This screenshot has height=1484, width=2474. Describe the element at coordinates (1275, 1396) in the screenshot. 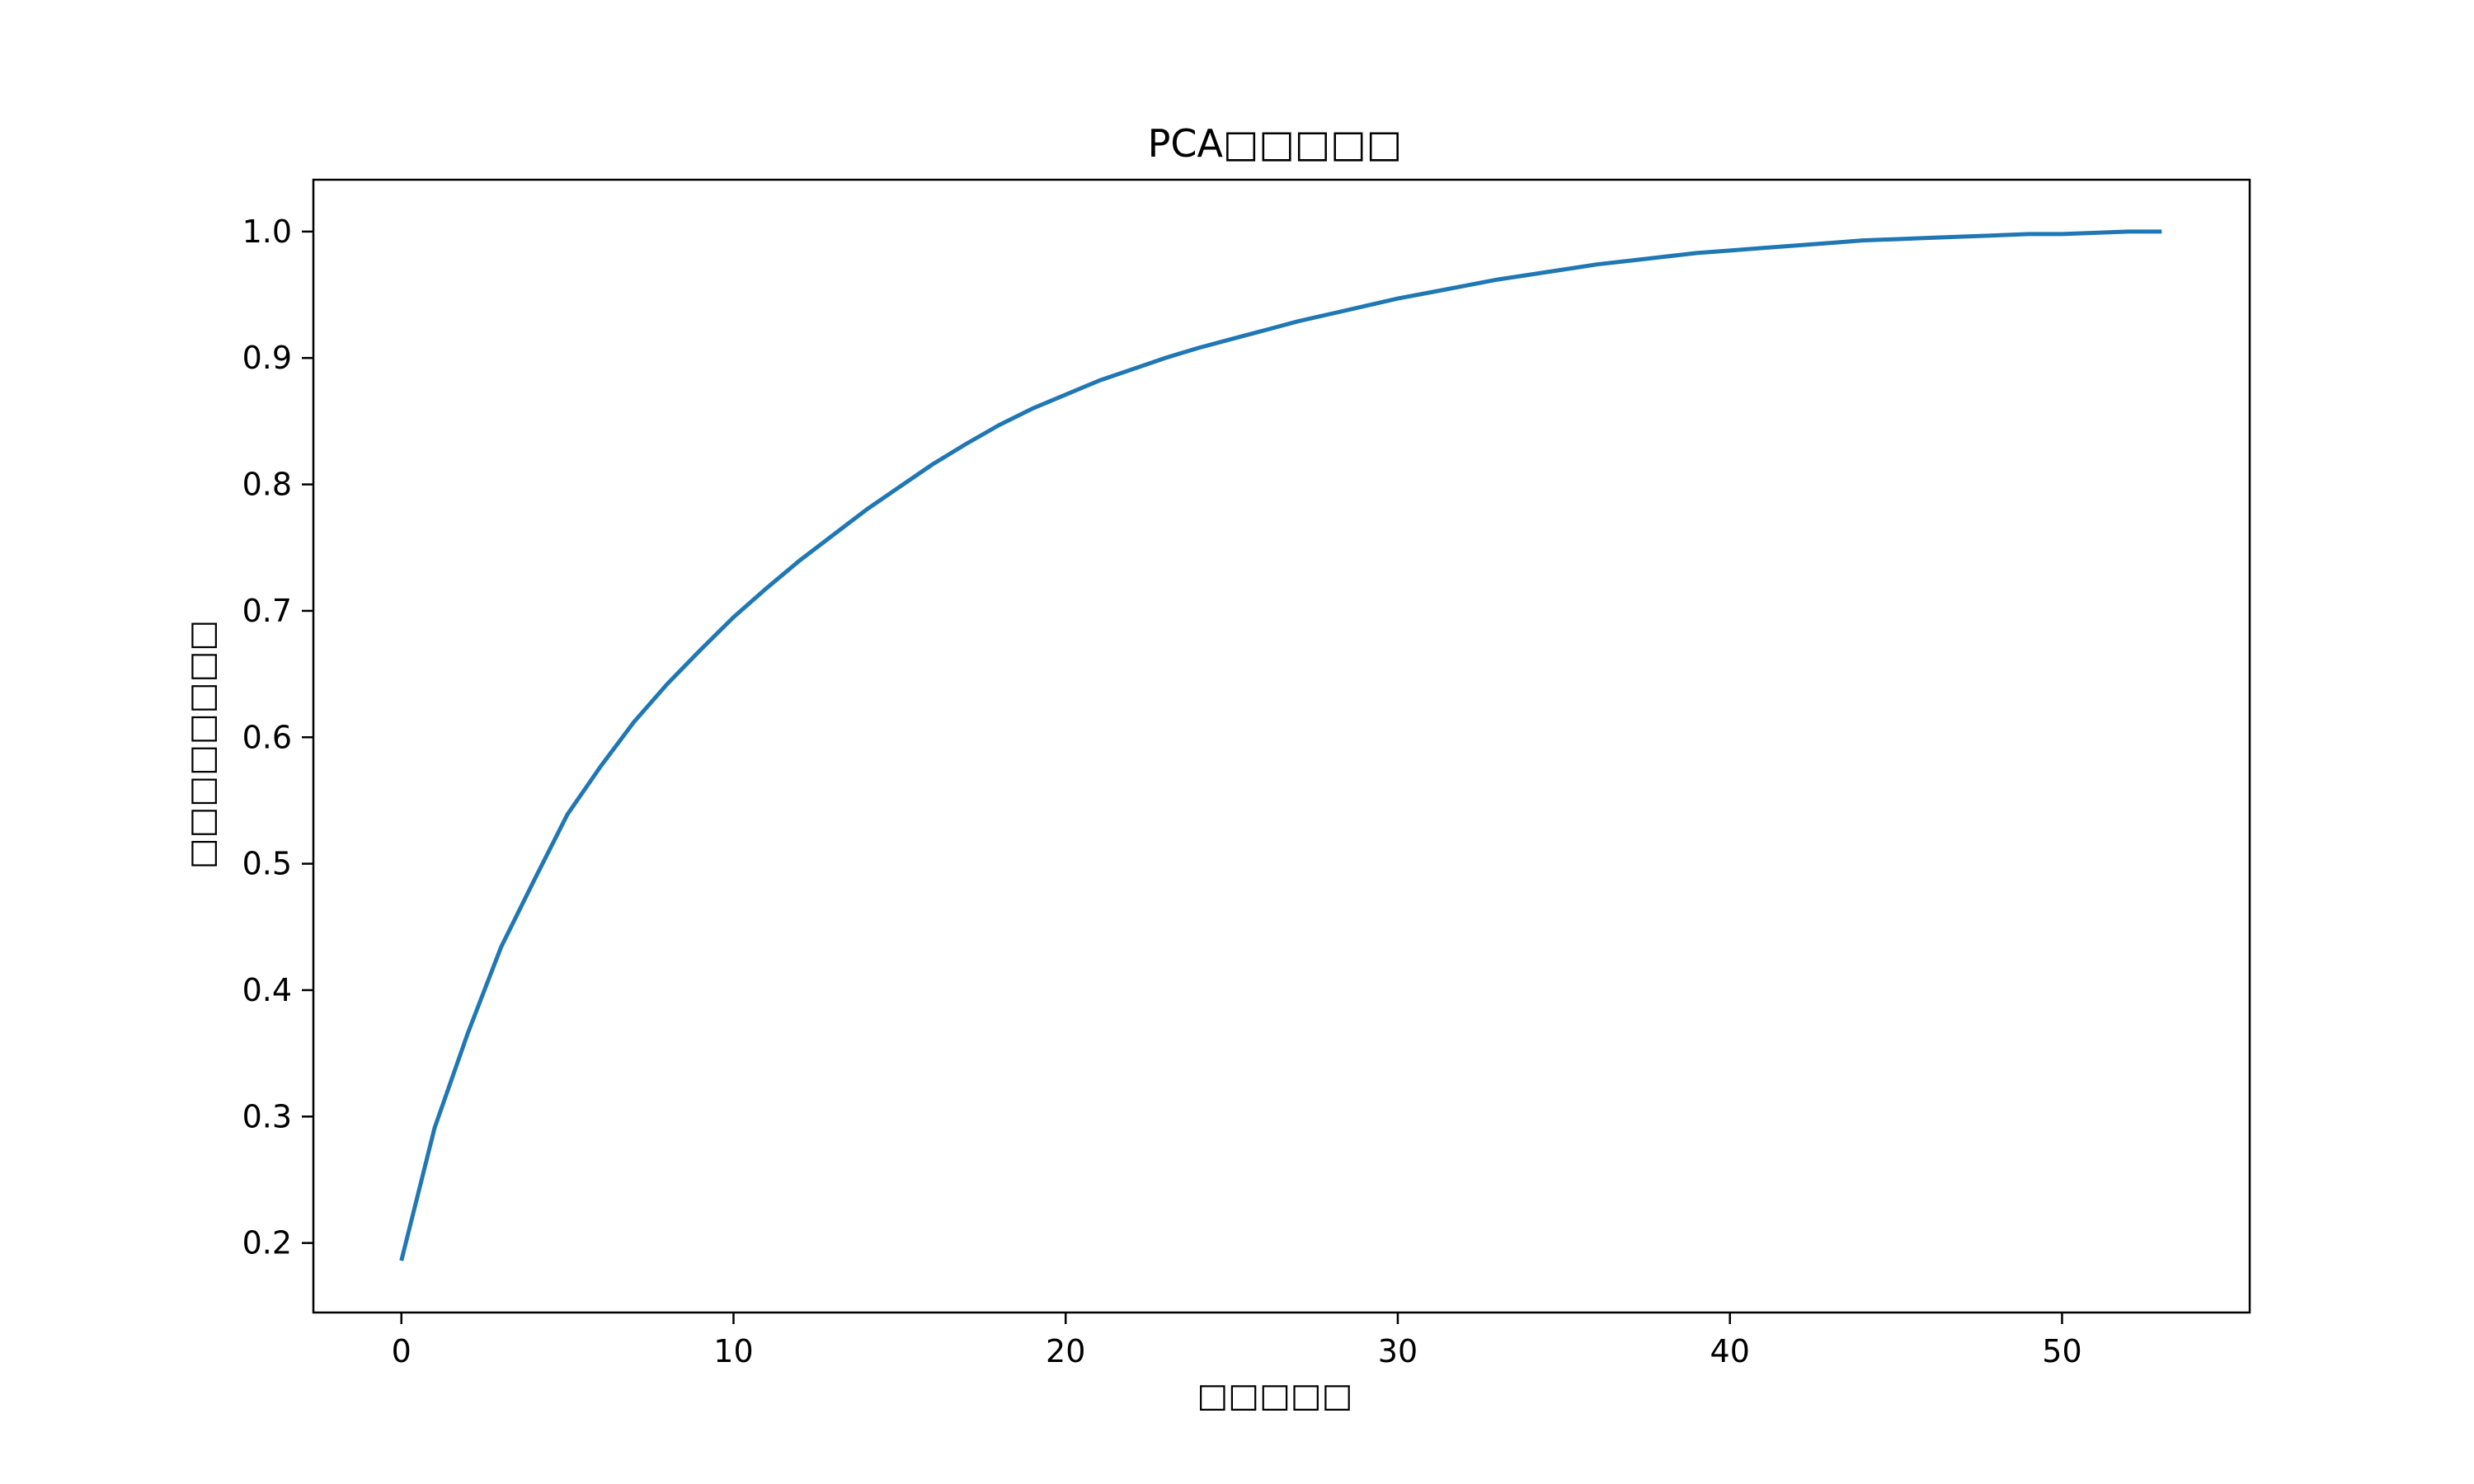

I see `x-axis-title: □□□□□` at that location.